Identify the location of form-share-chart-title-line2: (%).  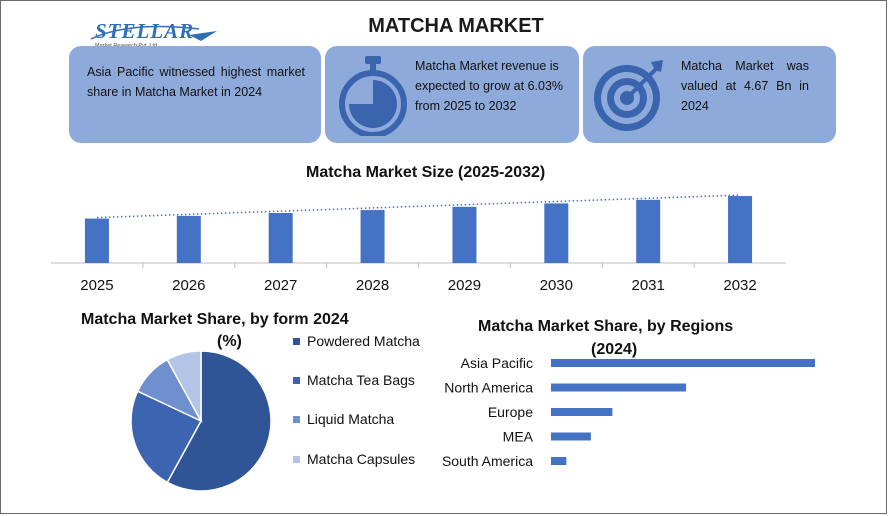
(229, 341).